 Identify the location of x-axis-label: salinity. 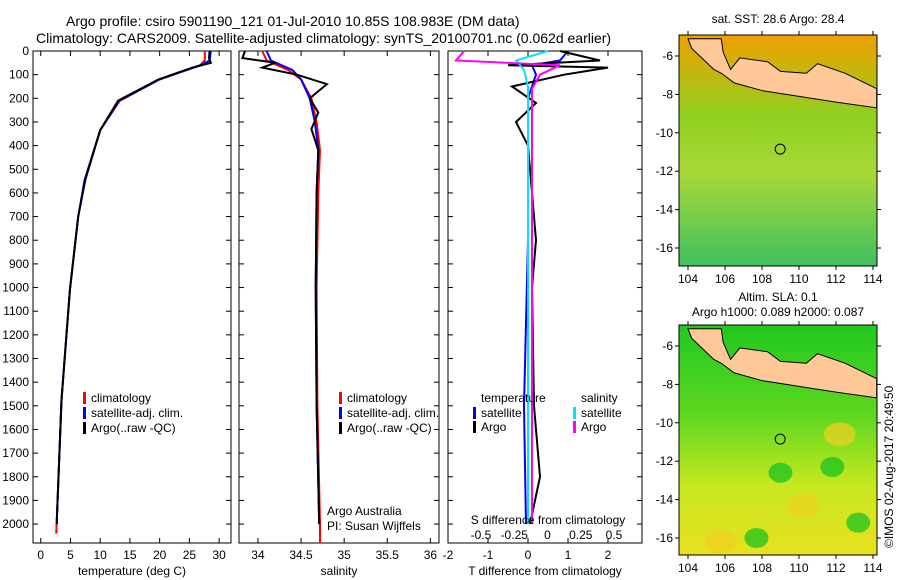
(339, 571).